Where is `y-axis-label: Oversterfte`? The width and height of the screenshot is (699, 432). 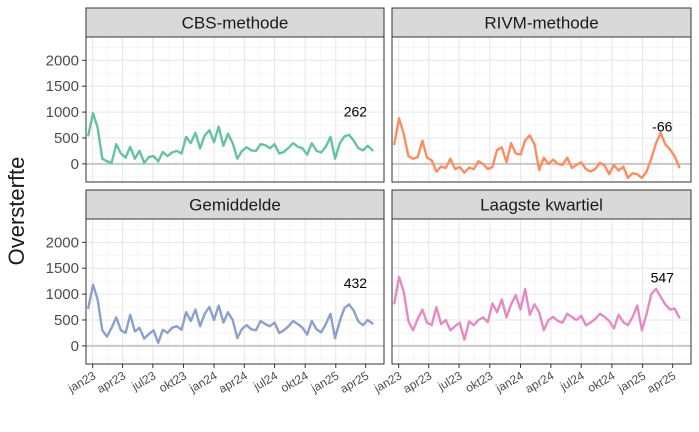 y-axis-label: Oversterfte is located at coordinates (16, 211).